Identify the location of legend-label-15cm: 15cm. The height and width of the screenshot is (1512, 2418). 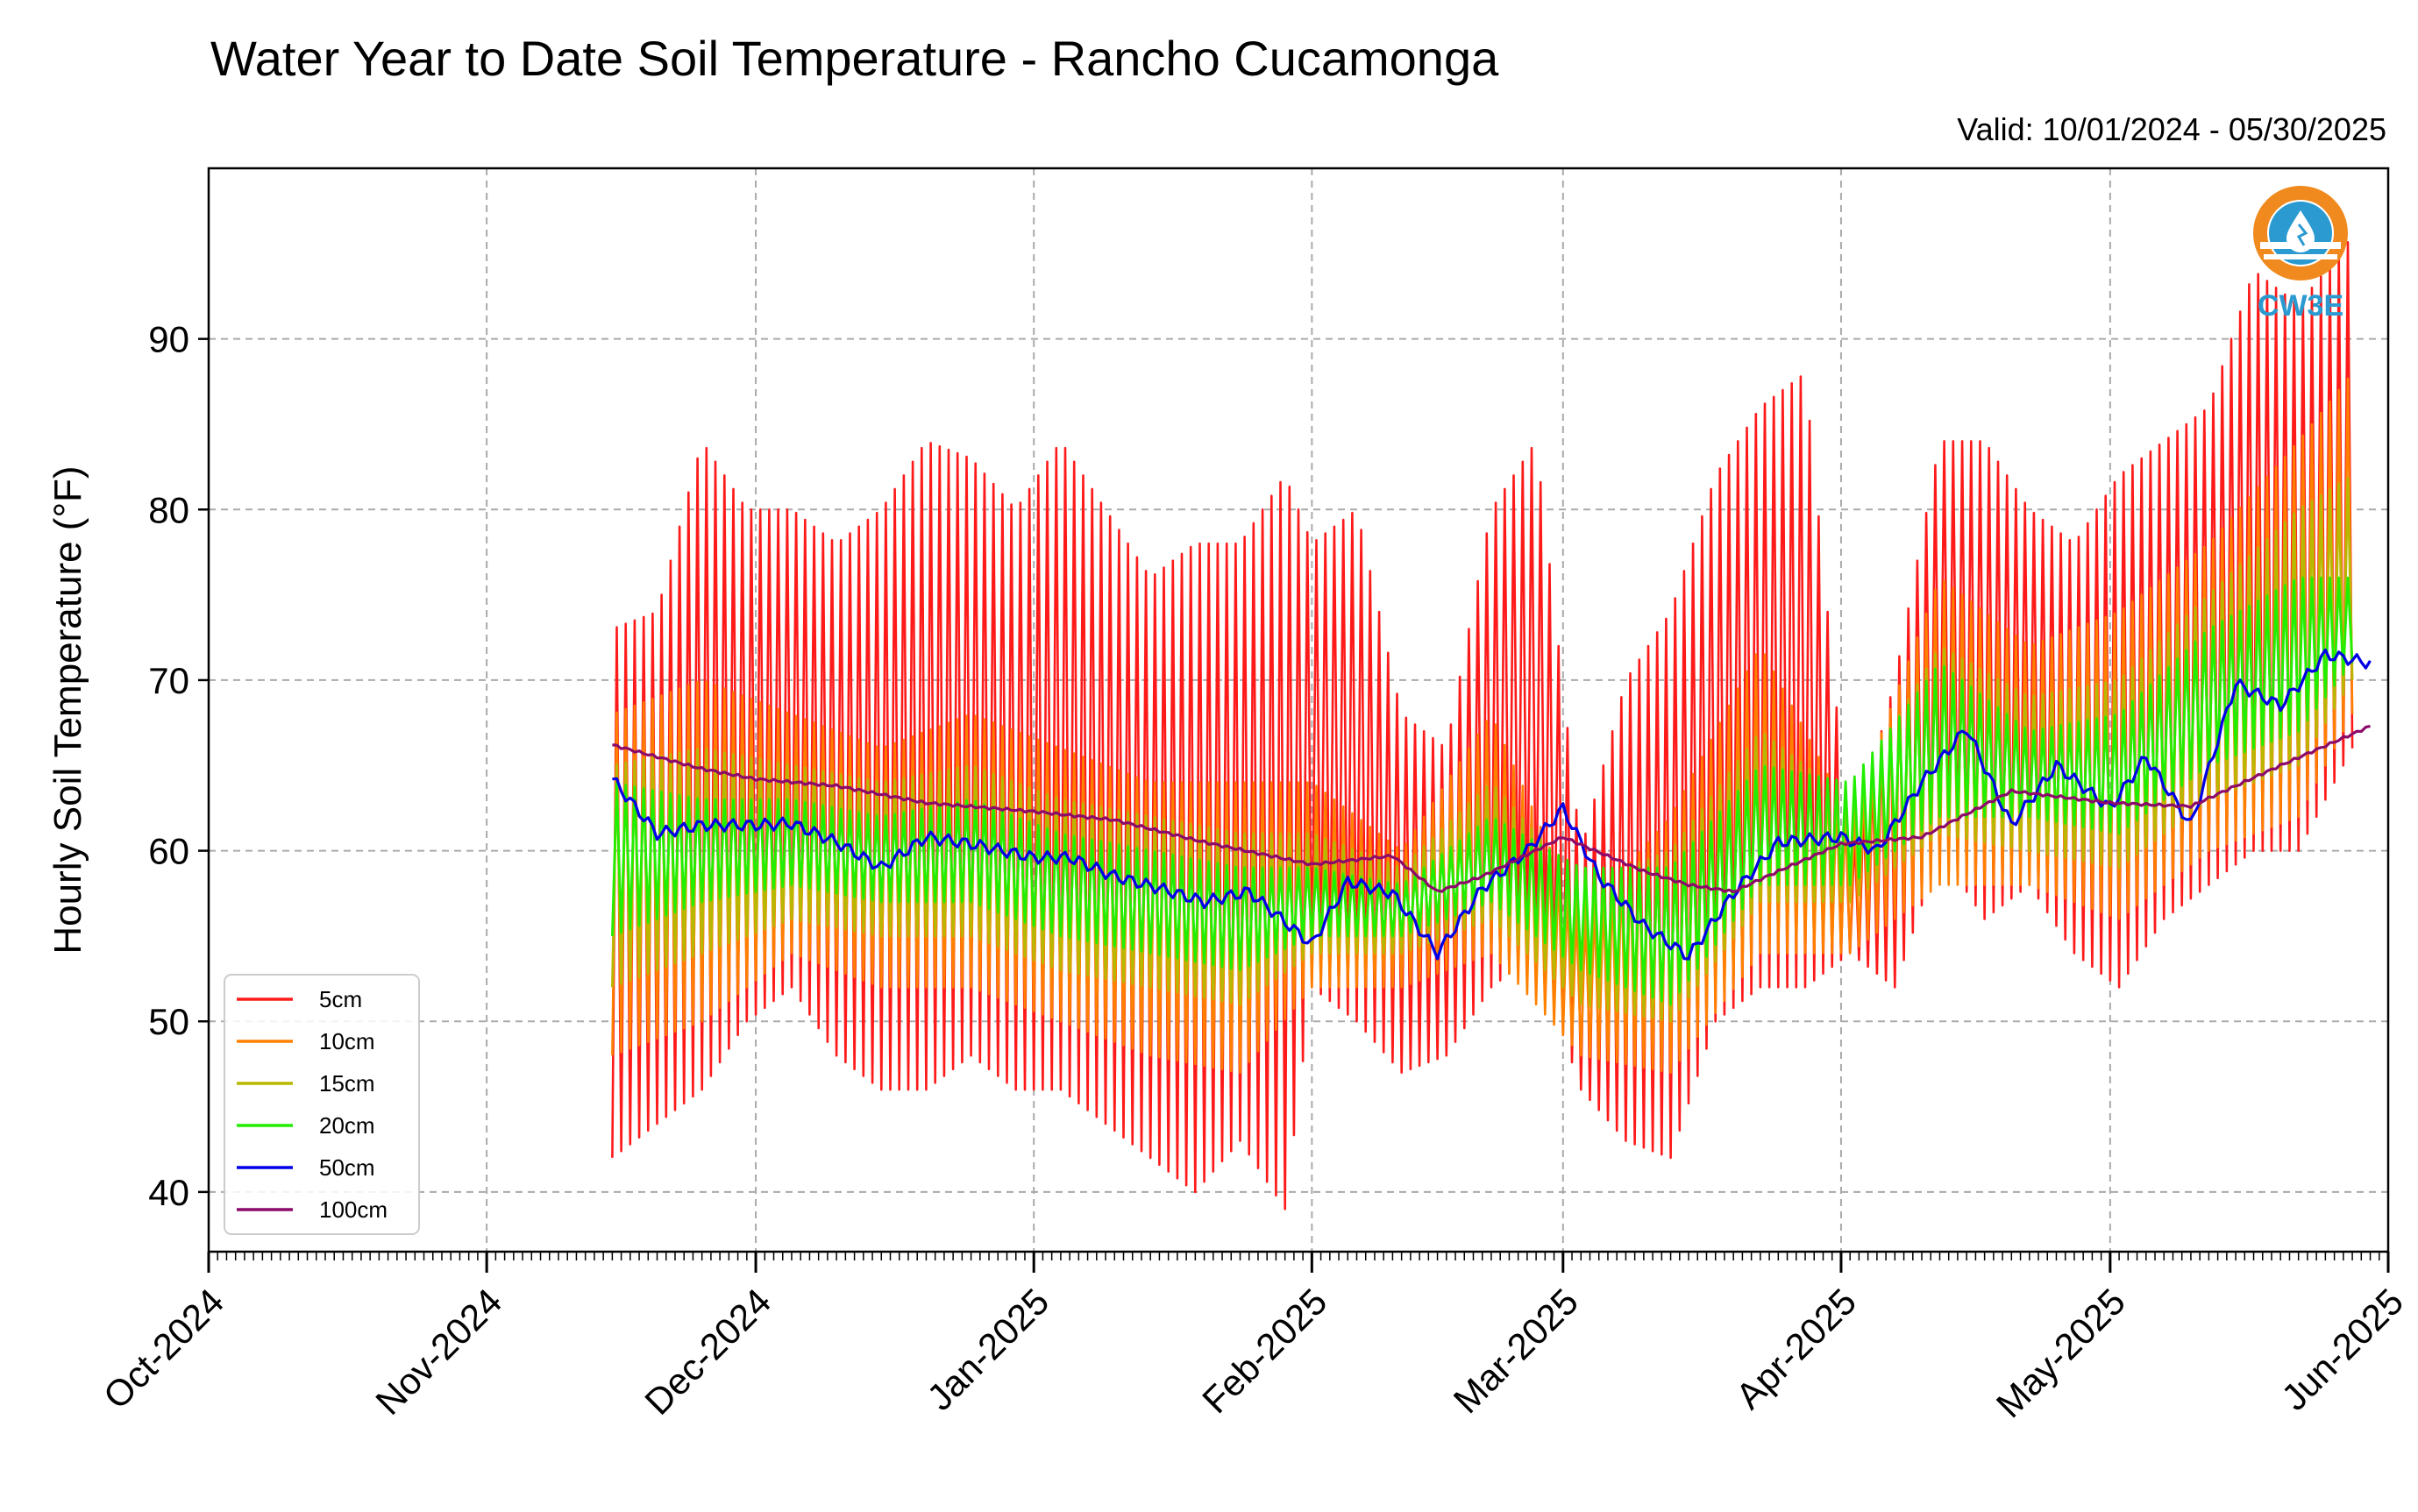
(347, 1083).